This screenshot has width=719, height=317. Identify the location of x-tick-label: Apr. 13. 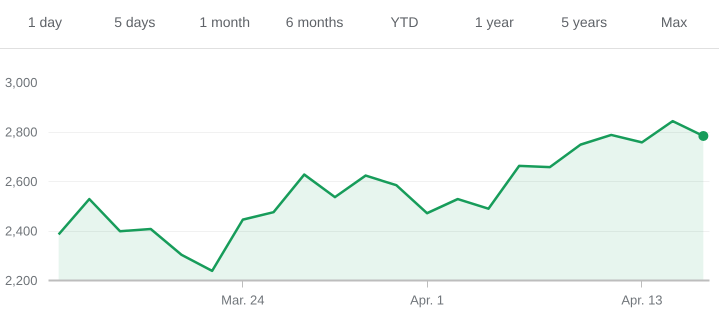
(642, 300).